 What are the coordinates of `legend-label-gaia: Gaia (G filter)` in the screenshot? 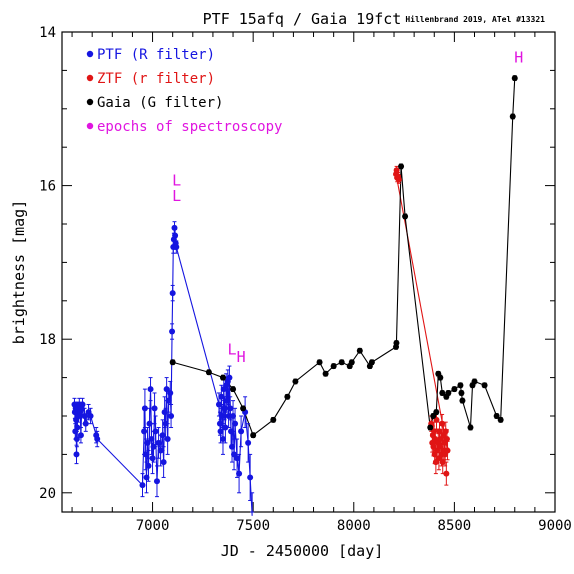 It's located at (160, 103).